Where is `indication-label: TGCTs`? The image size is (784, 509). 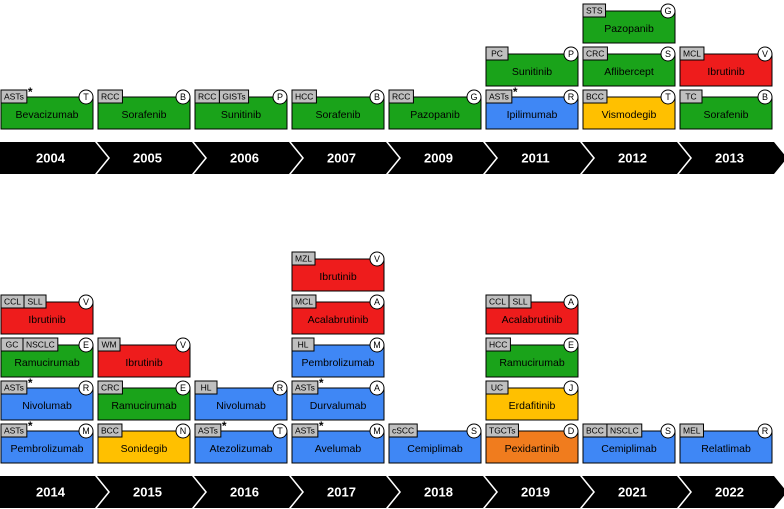 indication-label: TGCTs is located at coordinates (502, 430).